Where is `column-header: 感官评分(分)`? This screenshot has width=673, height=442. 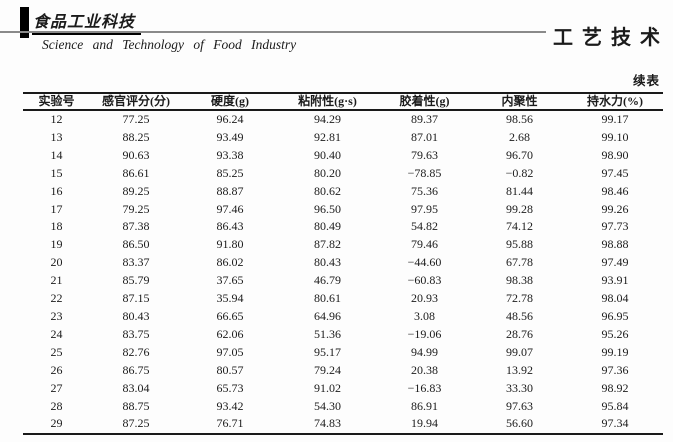 column-header: 感官评分(分) is located at coordinates (136, 101).